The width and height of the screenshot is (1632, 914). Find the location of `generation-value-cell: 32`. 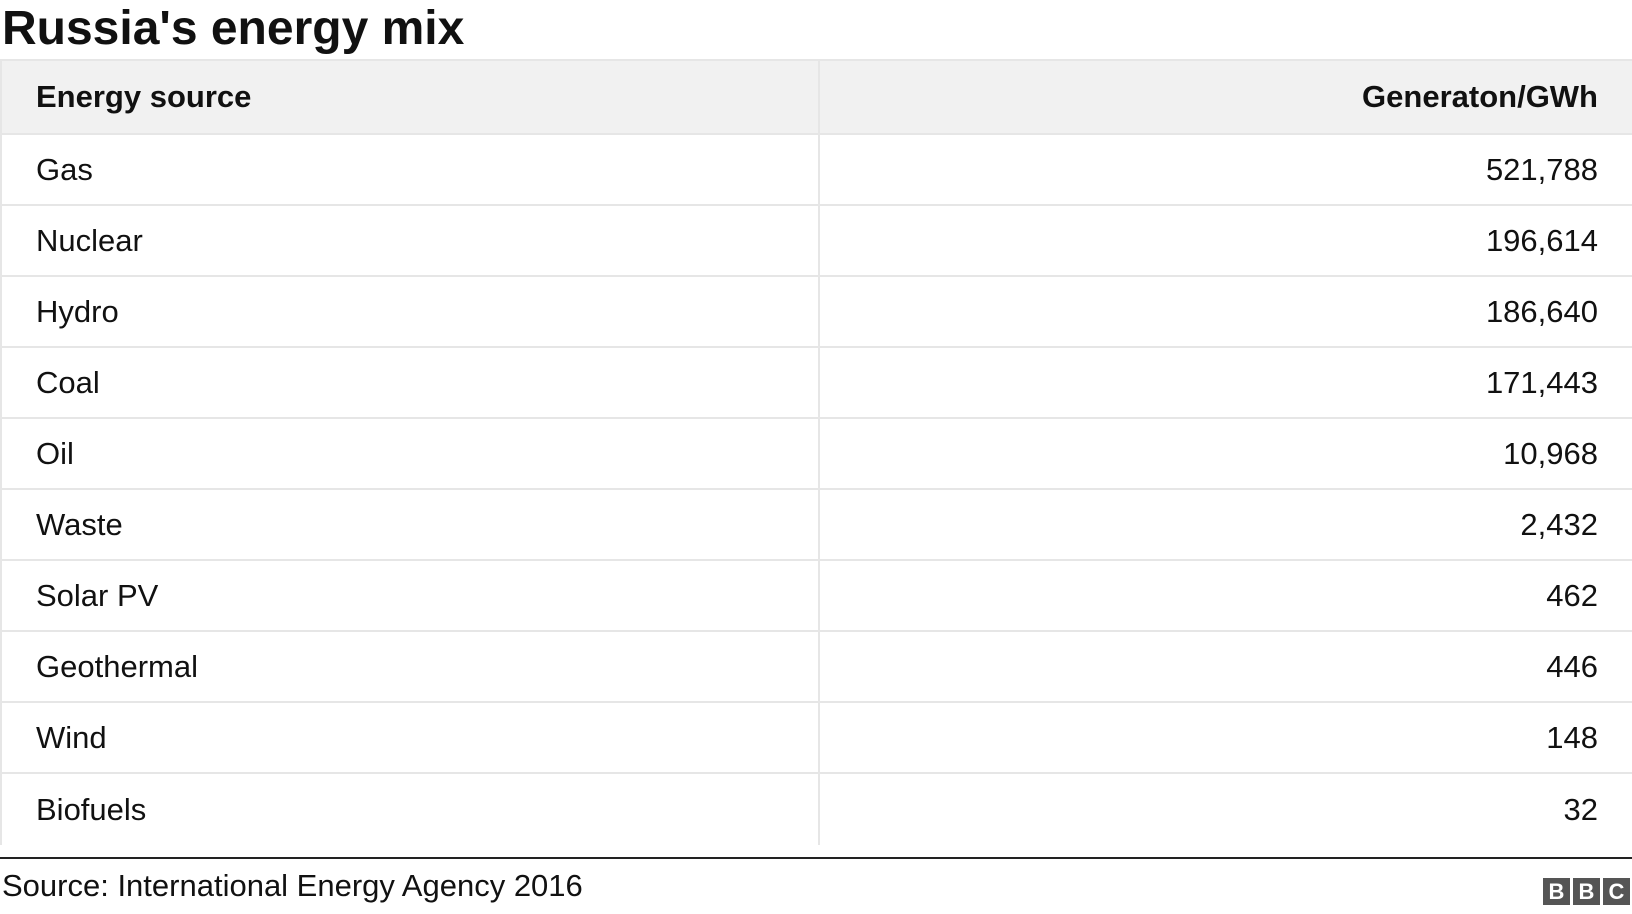

generation-value-cell: 32 is located at coordinates (1225, 808).